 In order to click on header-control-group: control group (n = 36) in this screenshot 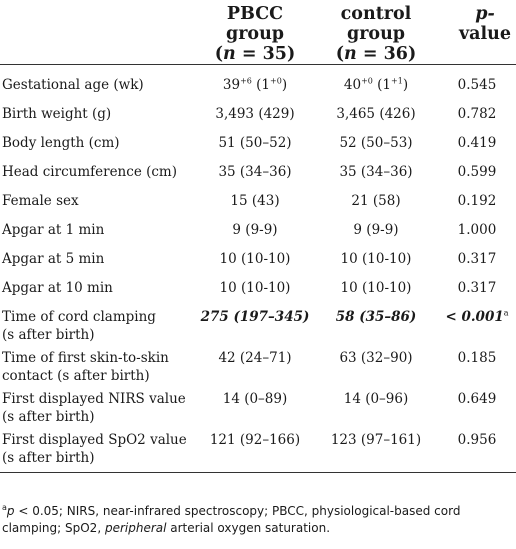, I will do `click(376, 32)`.